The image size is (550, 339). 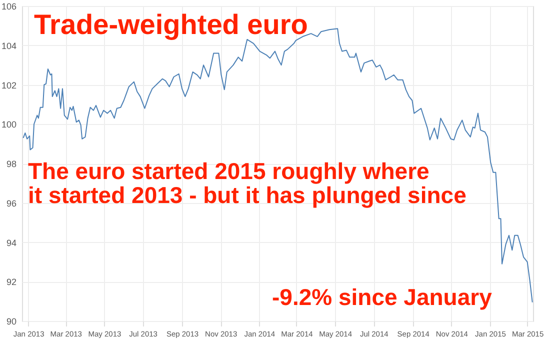 What do you see at coordinates (11, 164) in the screenshot?
I see `y-tick-label: 98` at bounding box center [11, 164].